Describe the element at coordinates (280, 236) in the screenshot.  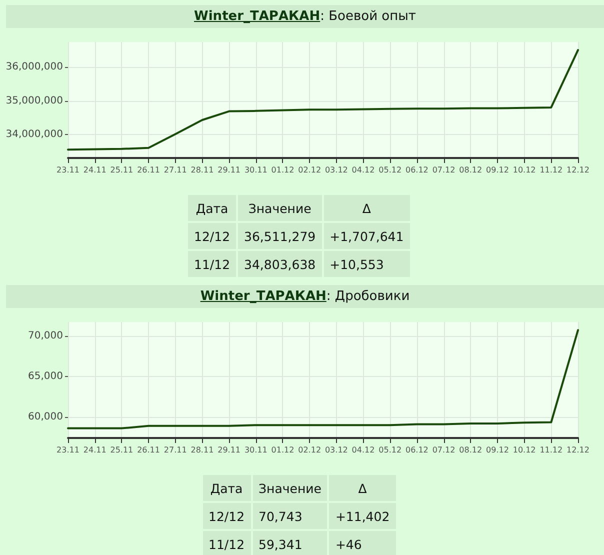
I see `text: 36,511,279` at that location.